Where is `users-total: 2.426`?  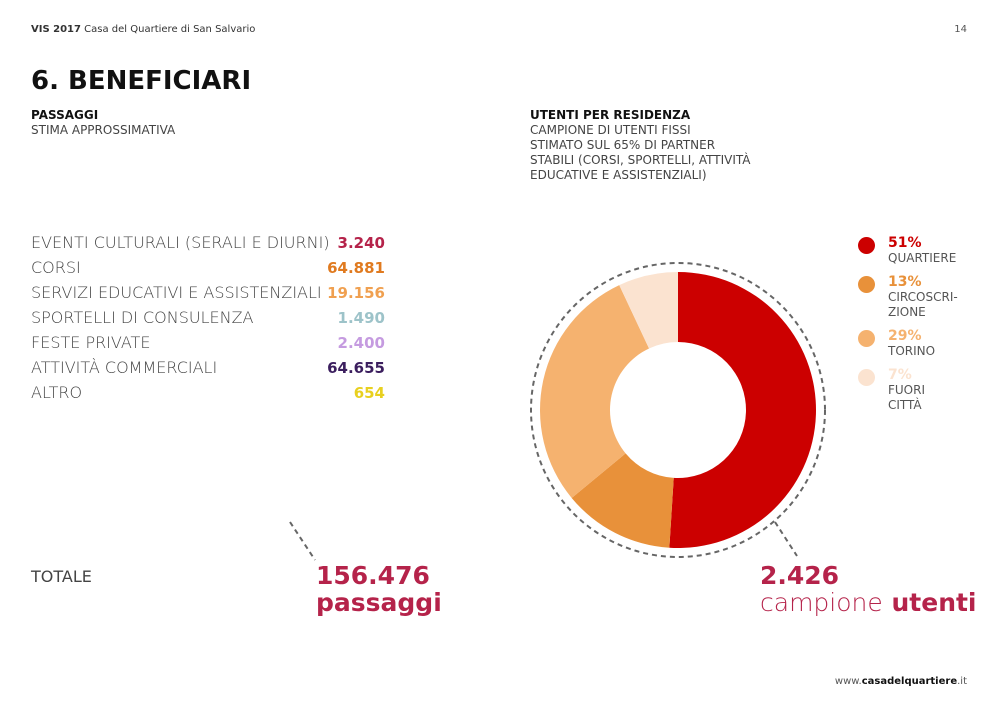 users-total: 2.426 is located at coordinates (800, 575).